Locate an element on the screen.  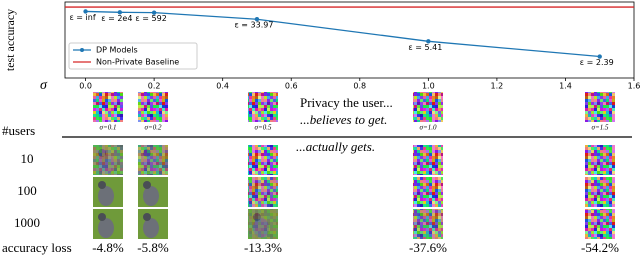
accuracy-loss: -4.8% is located at coordinates (108, 247).